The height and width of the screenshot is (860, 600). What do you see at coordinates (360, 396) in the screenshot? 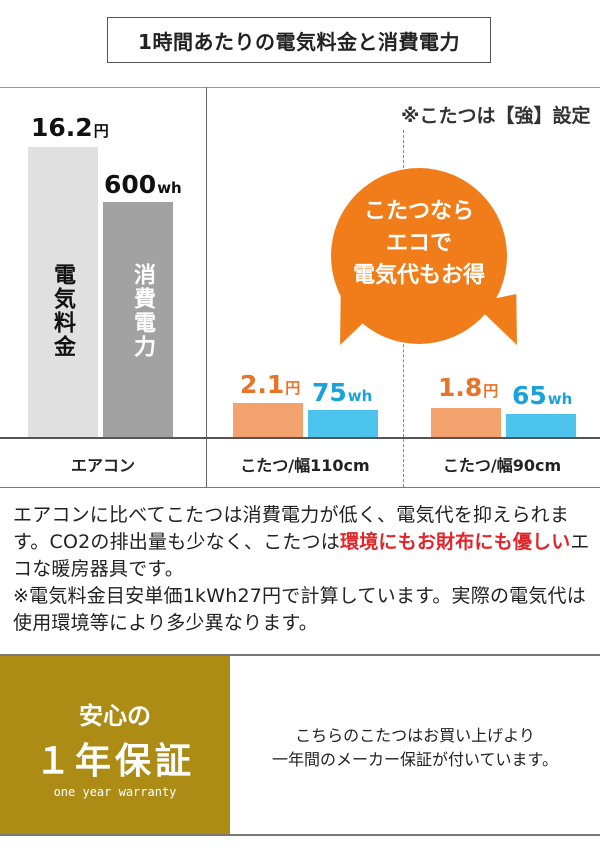
I see `kotatsu110-power-unit: wh` at bounding box center [360, 396].